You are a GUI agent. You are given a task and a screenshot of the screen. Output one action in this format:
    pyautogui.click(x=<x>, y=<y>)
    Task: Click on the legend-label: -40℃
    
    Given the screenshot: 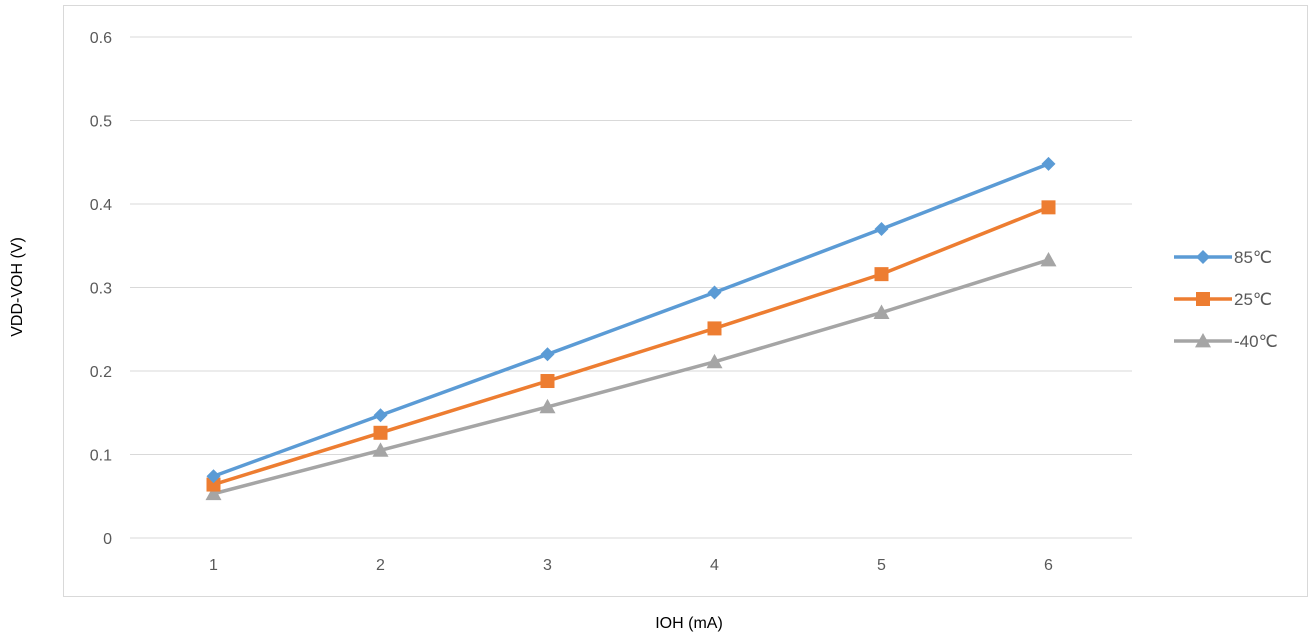 What is the action you would take?
    pyautogui.click(x=1256, y=341)
    